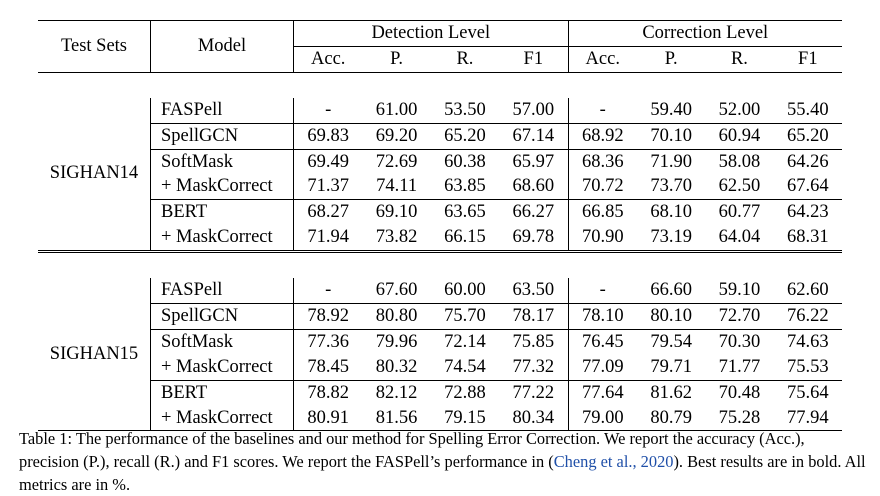  I want to click on metric-cell: 74.11, so click(397, 186).